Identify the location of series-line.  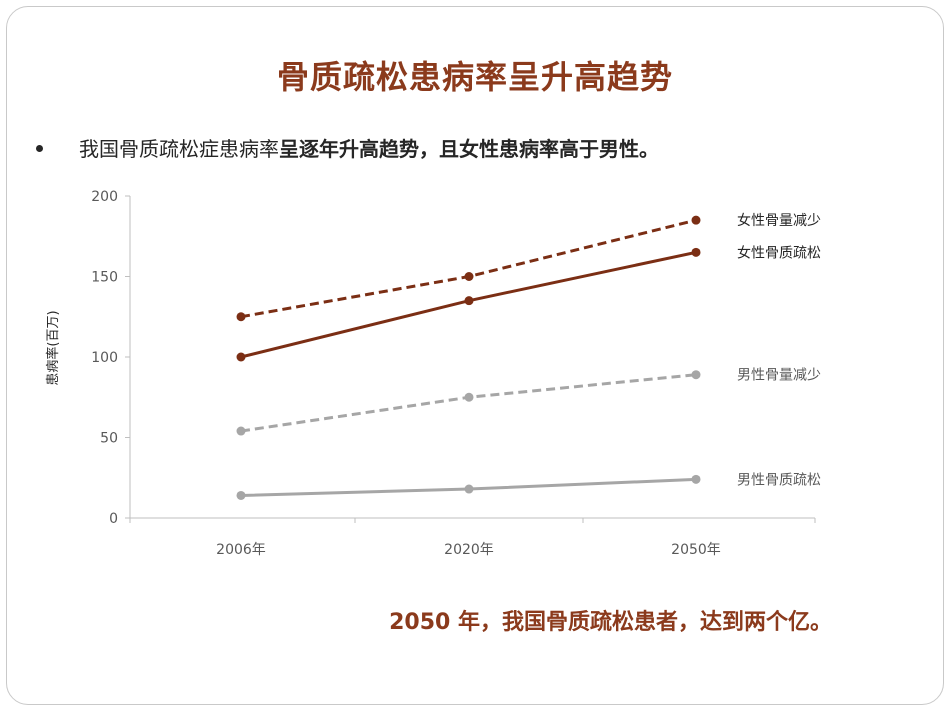
(468, 403).